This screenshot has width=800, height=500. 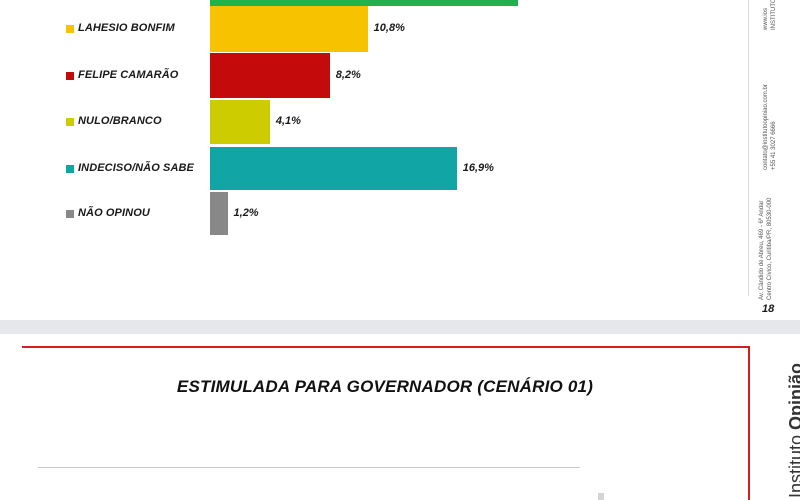 I want to click on category-label: LAHESIO BONFIM, so click(x=126, y=28).